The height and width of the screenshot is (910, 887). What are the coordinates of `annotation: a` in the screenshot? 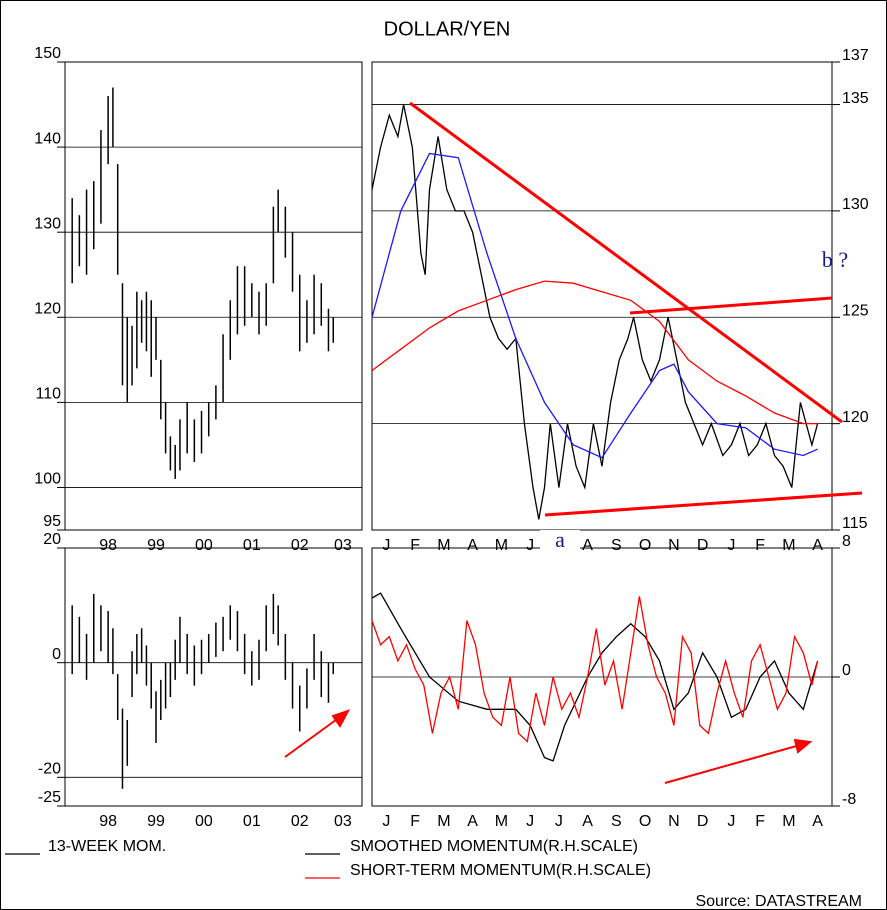 It's located at (560, 539).